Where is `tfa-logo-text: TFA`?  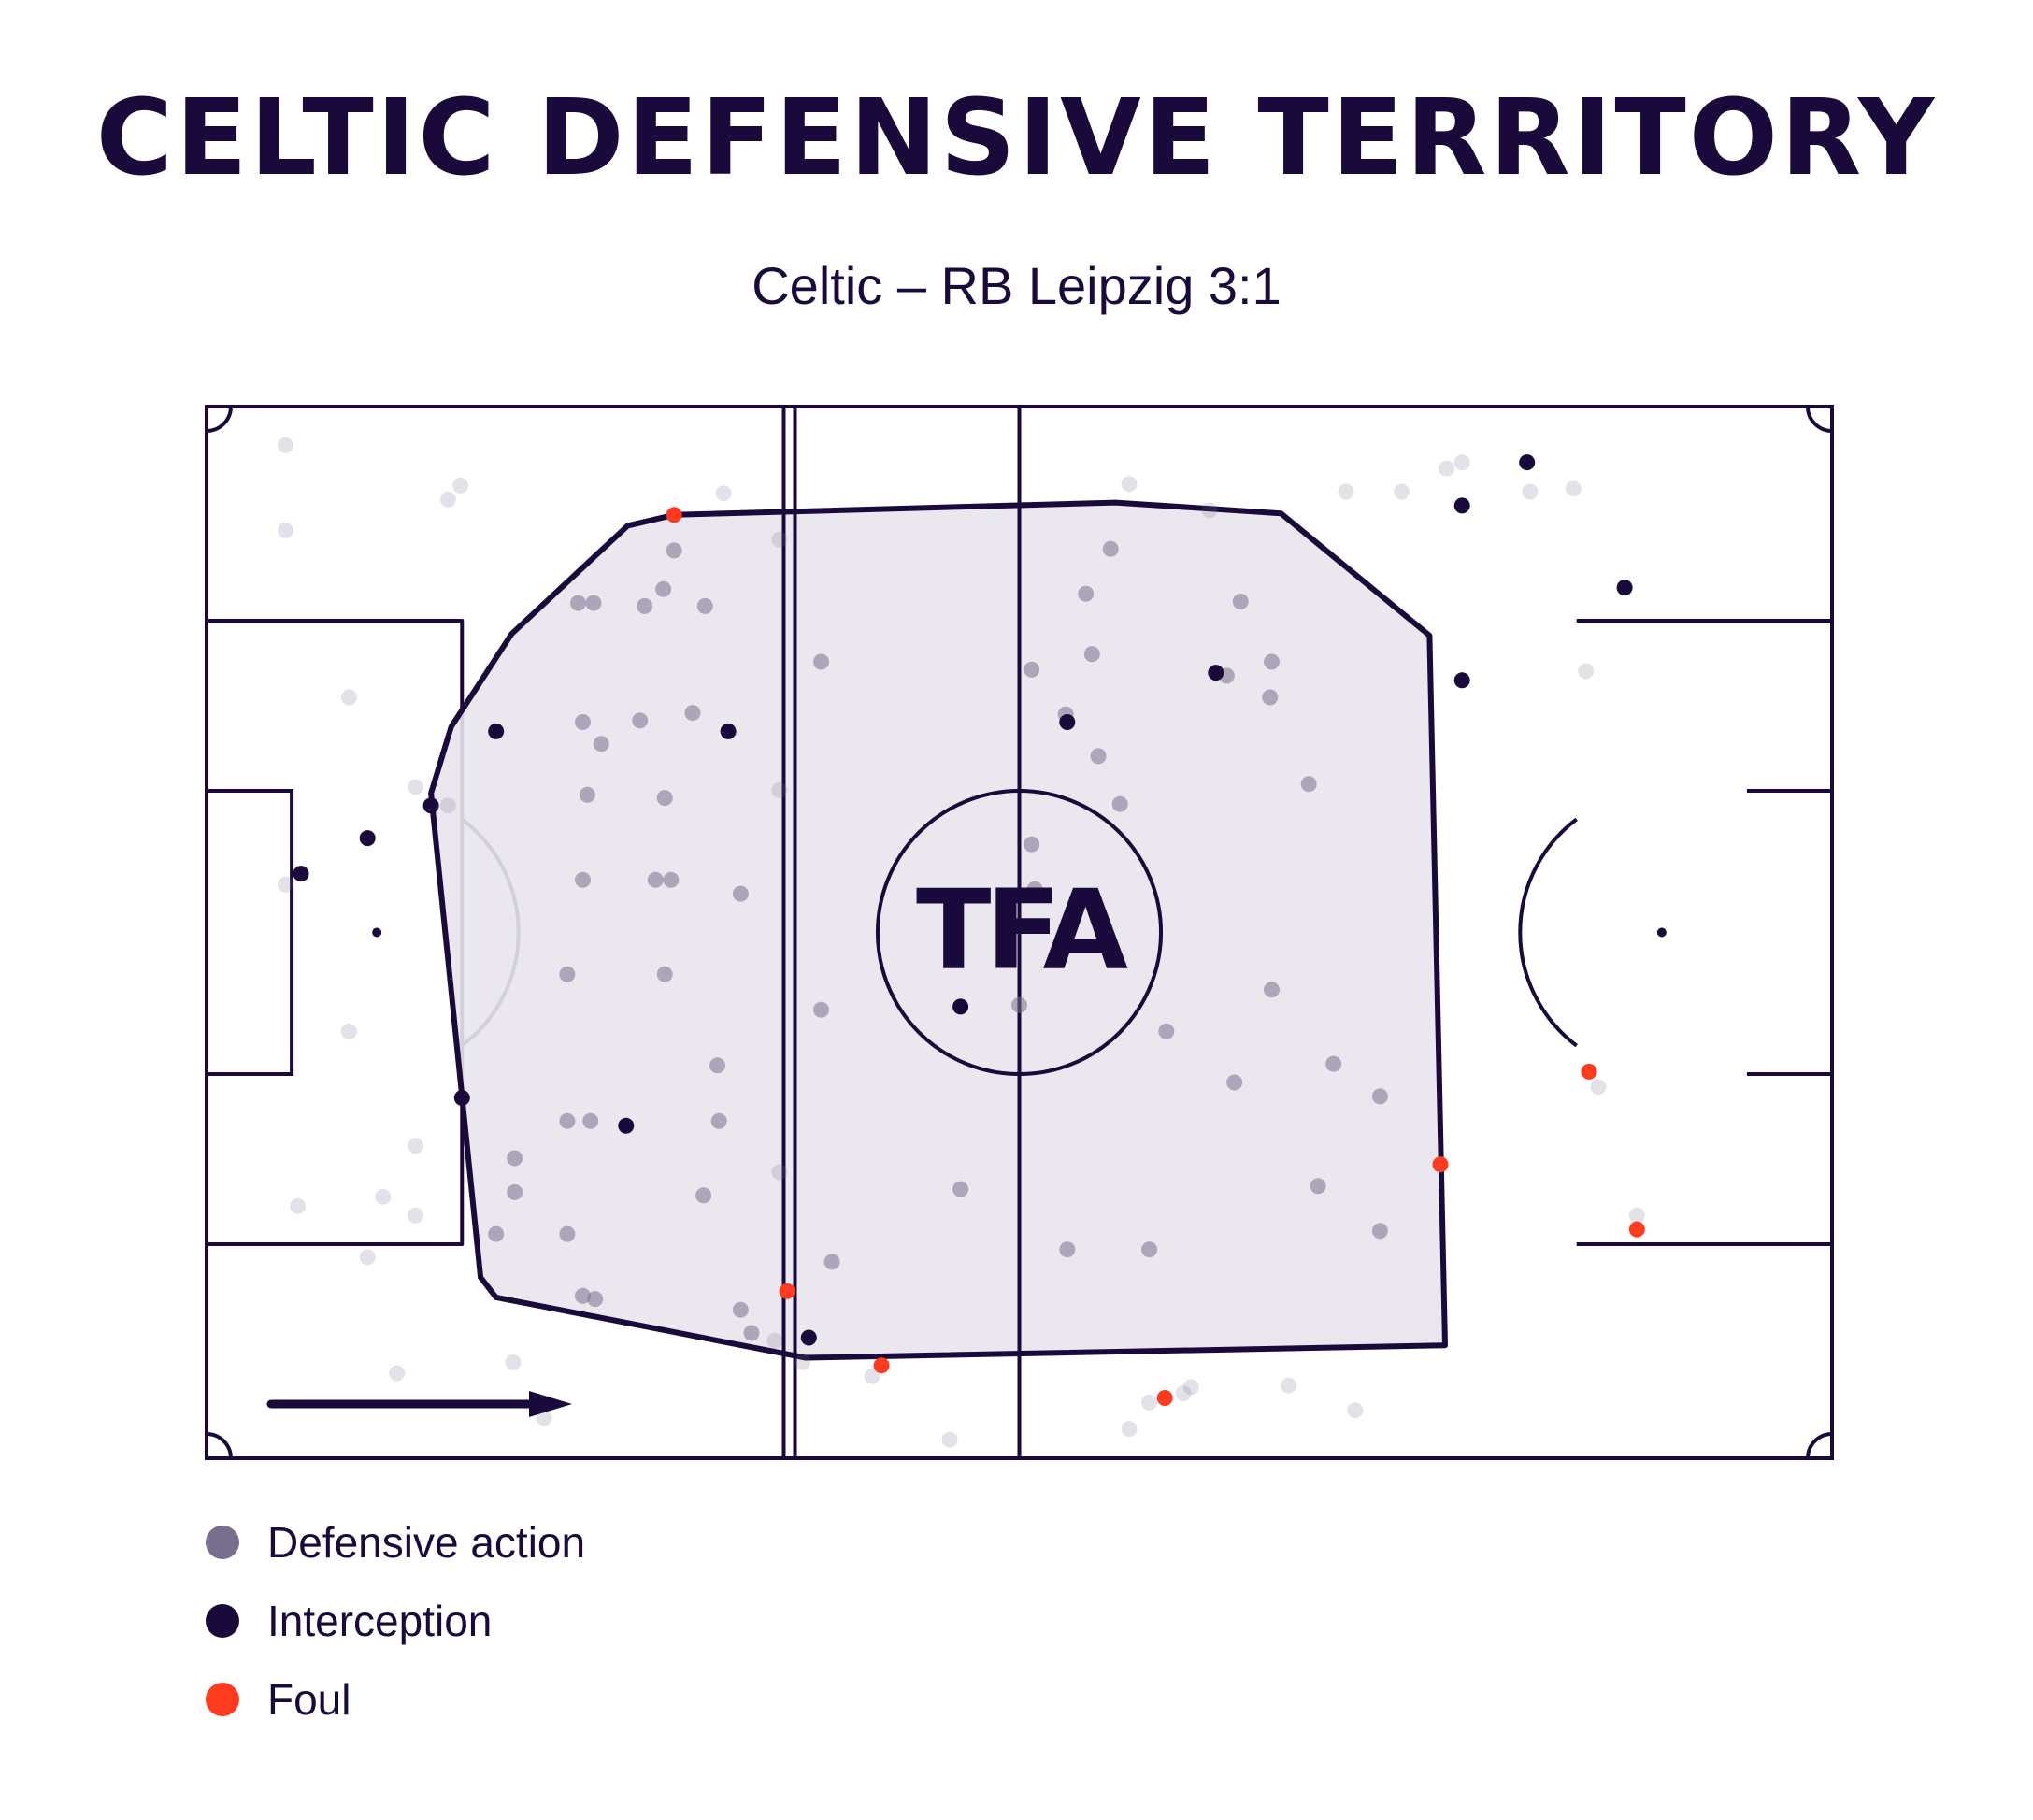 tfa-logo-text: TFA is located at coordinates (1022, 930).